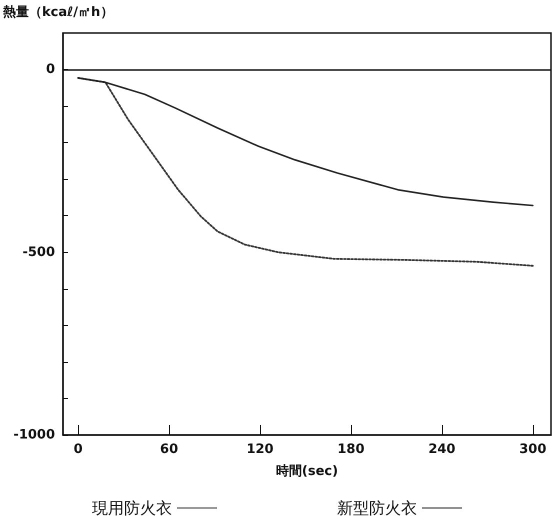 The height and width of the screenshot is (529, 554). What do you see at coordinates (307, 471) in the screenshot?
I see `x-axis-title: 時間(sec)` at bounding box center [307, 471].